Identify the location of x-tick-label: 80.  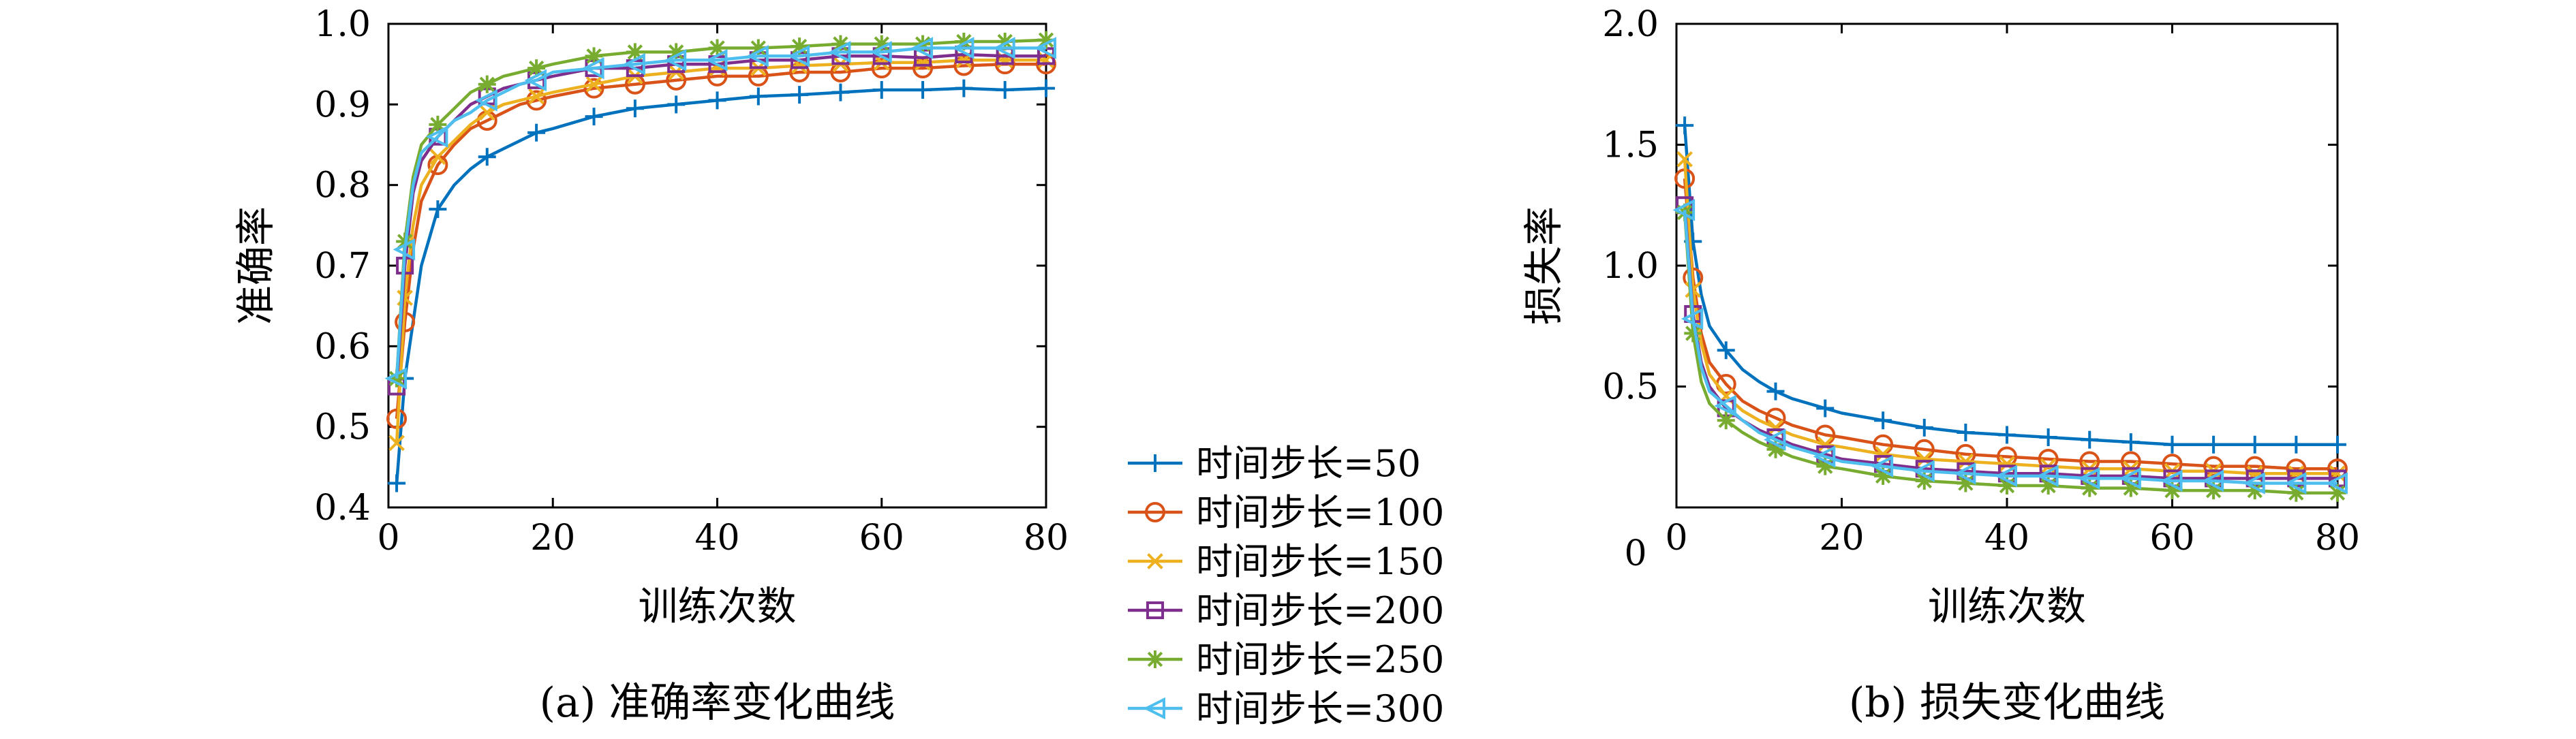
(2337, 538).